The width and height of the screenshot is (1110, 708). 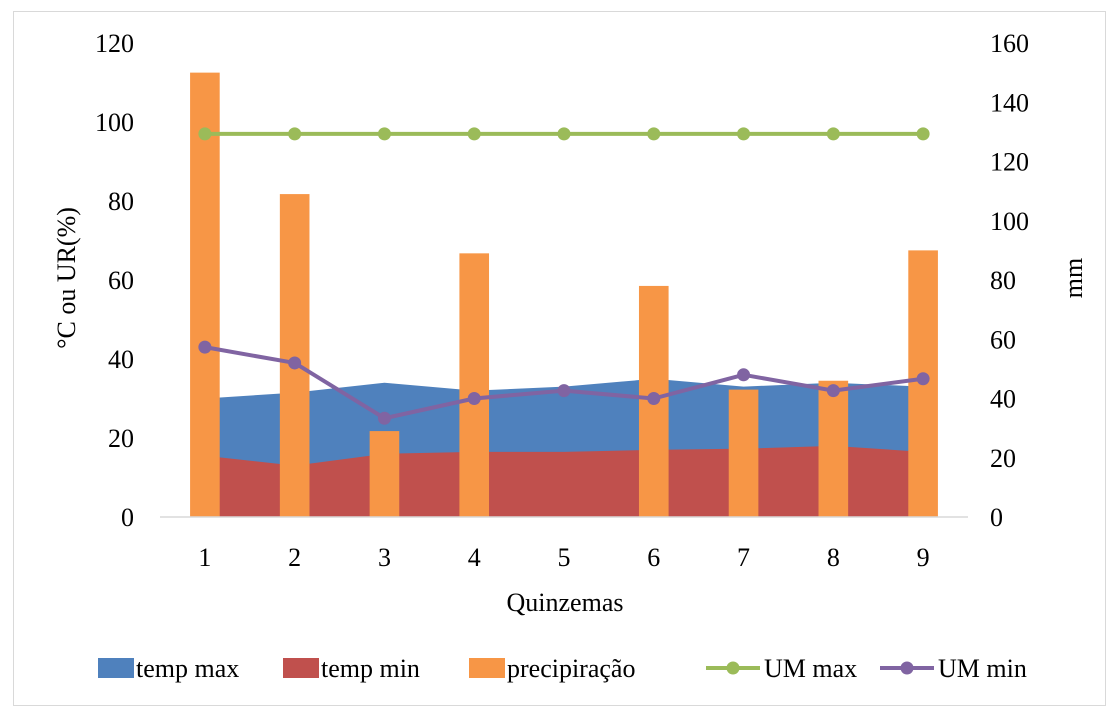 What do you see at coordinates (121, 280) in the screenshot?
I see `y-tick-label: 60` at bounding box center [121, 280].